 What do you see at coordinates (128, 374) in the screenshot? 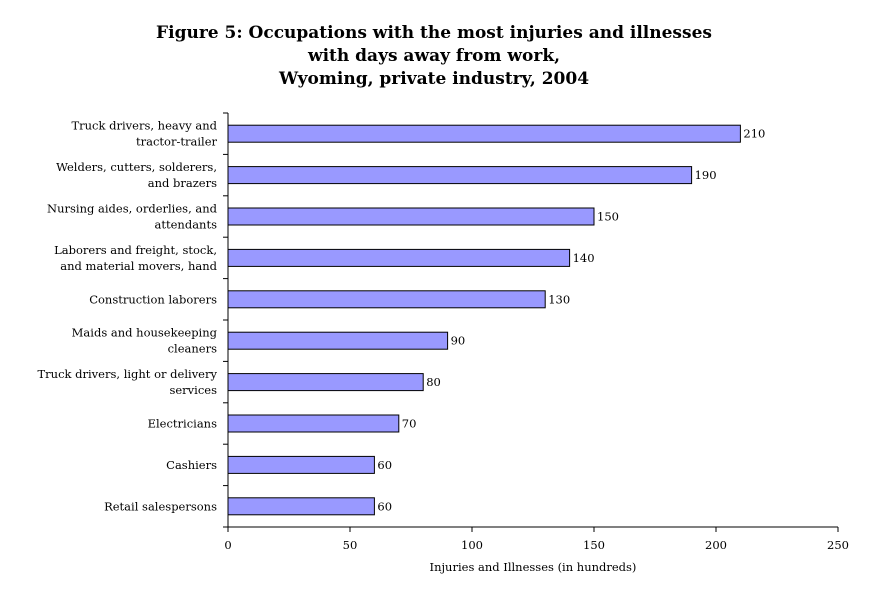
I see `category-label: Truck drivers, light or delivery` at bounding box center [128, 374].